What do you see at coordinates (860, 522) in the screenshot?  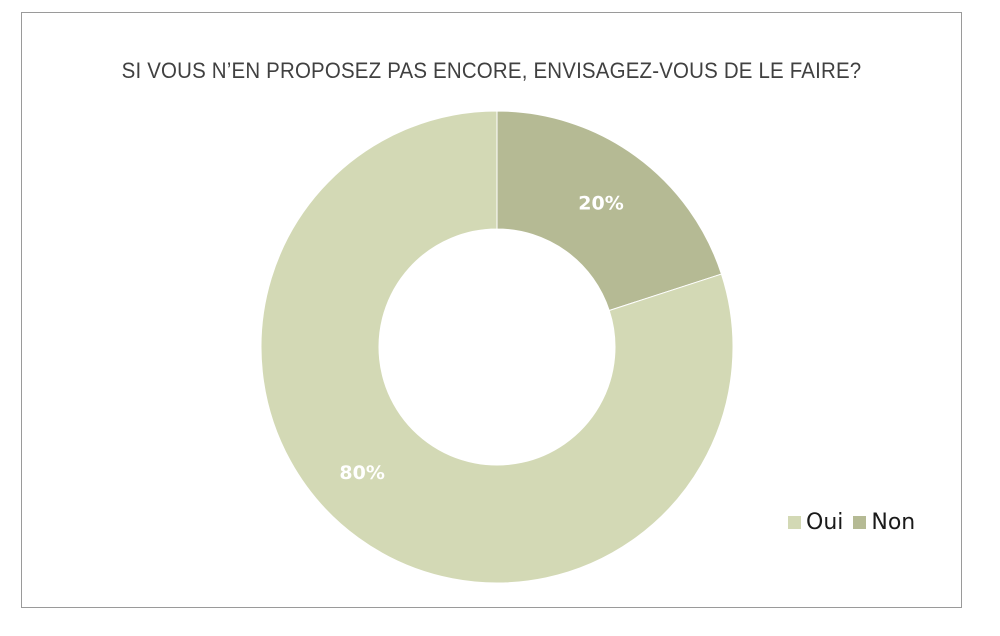 I see `legend-swatch-non` at bounding box center [860, 522].